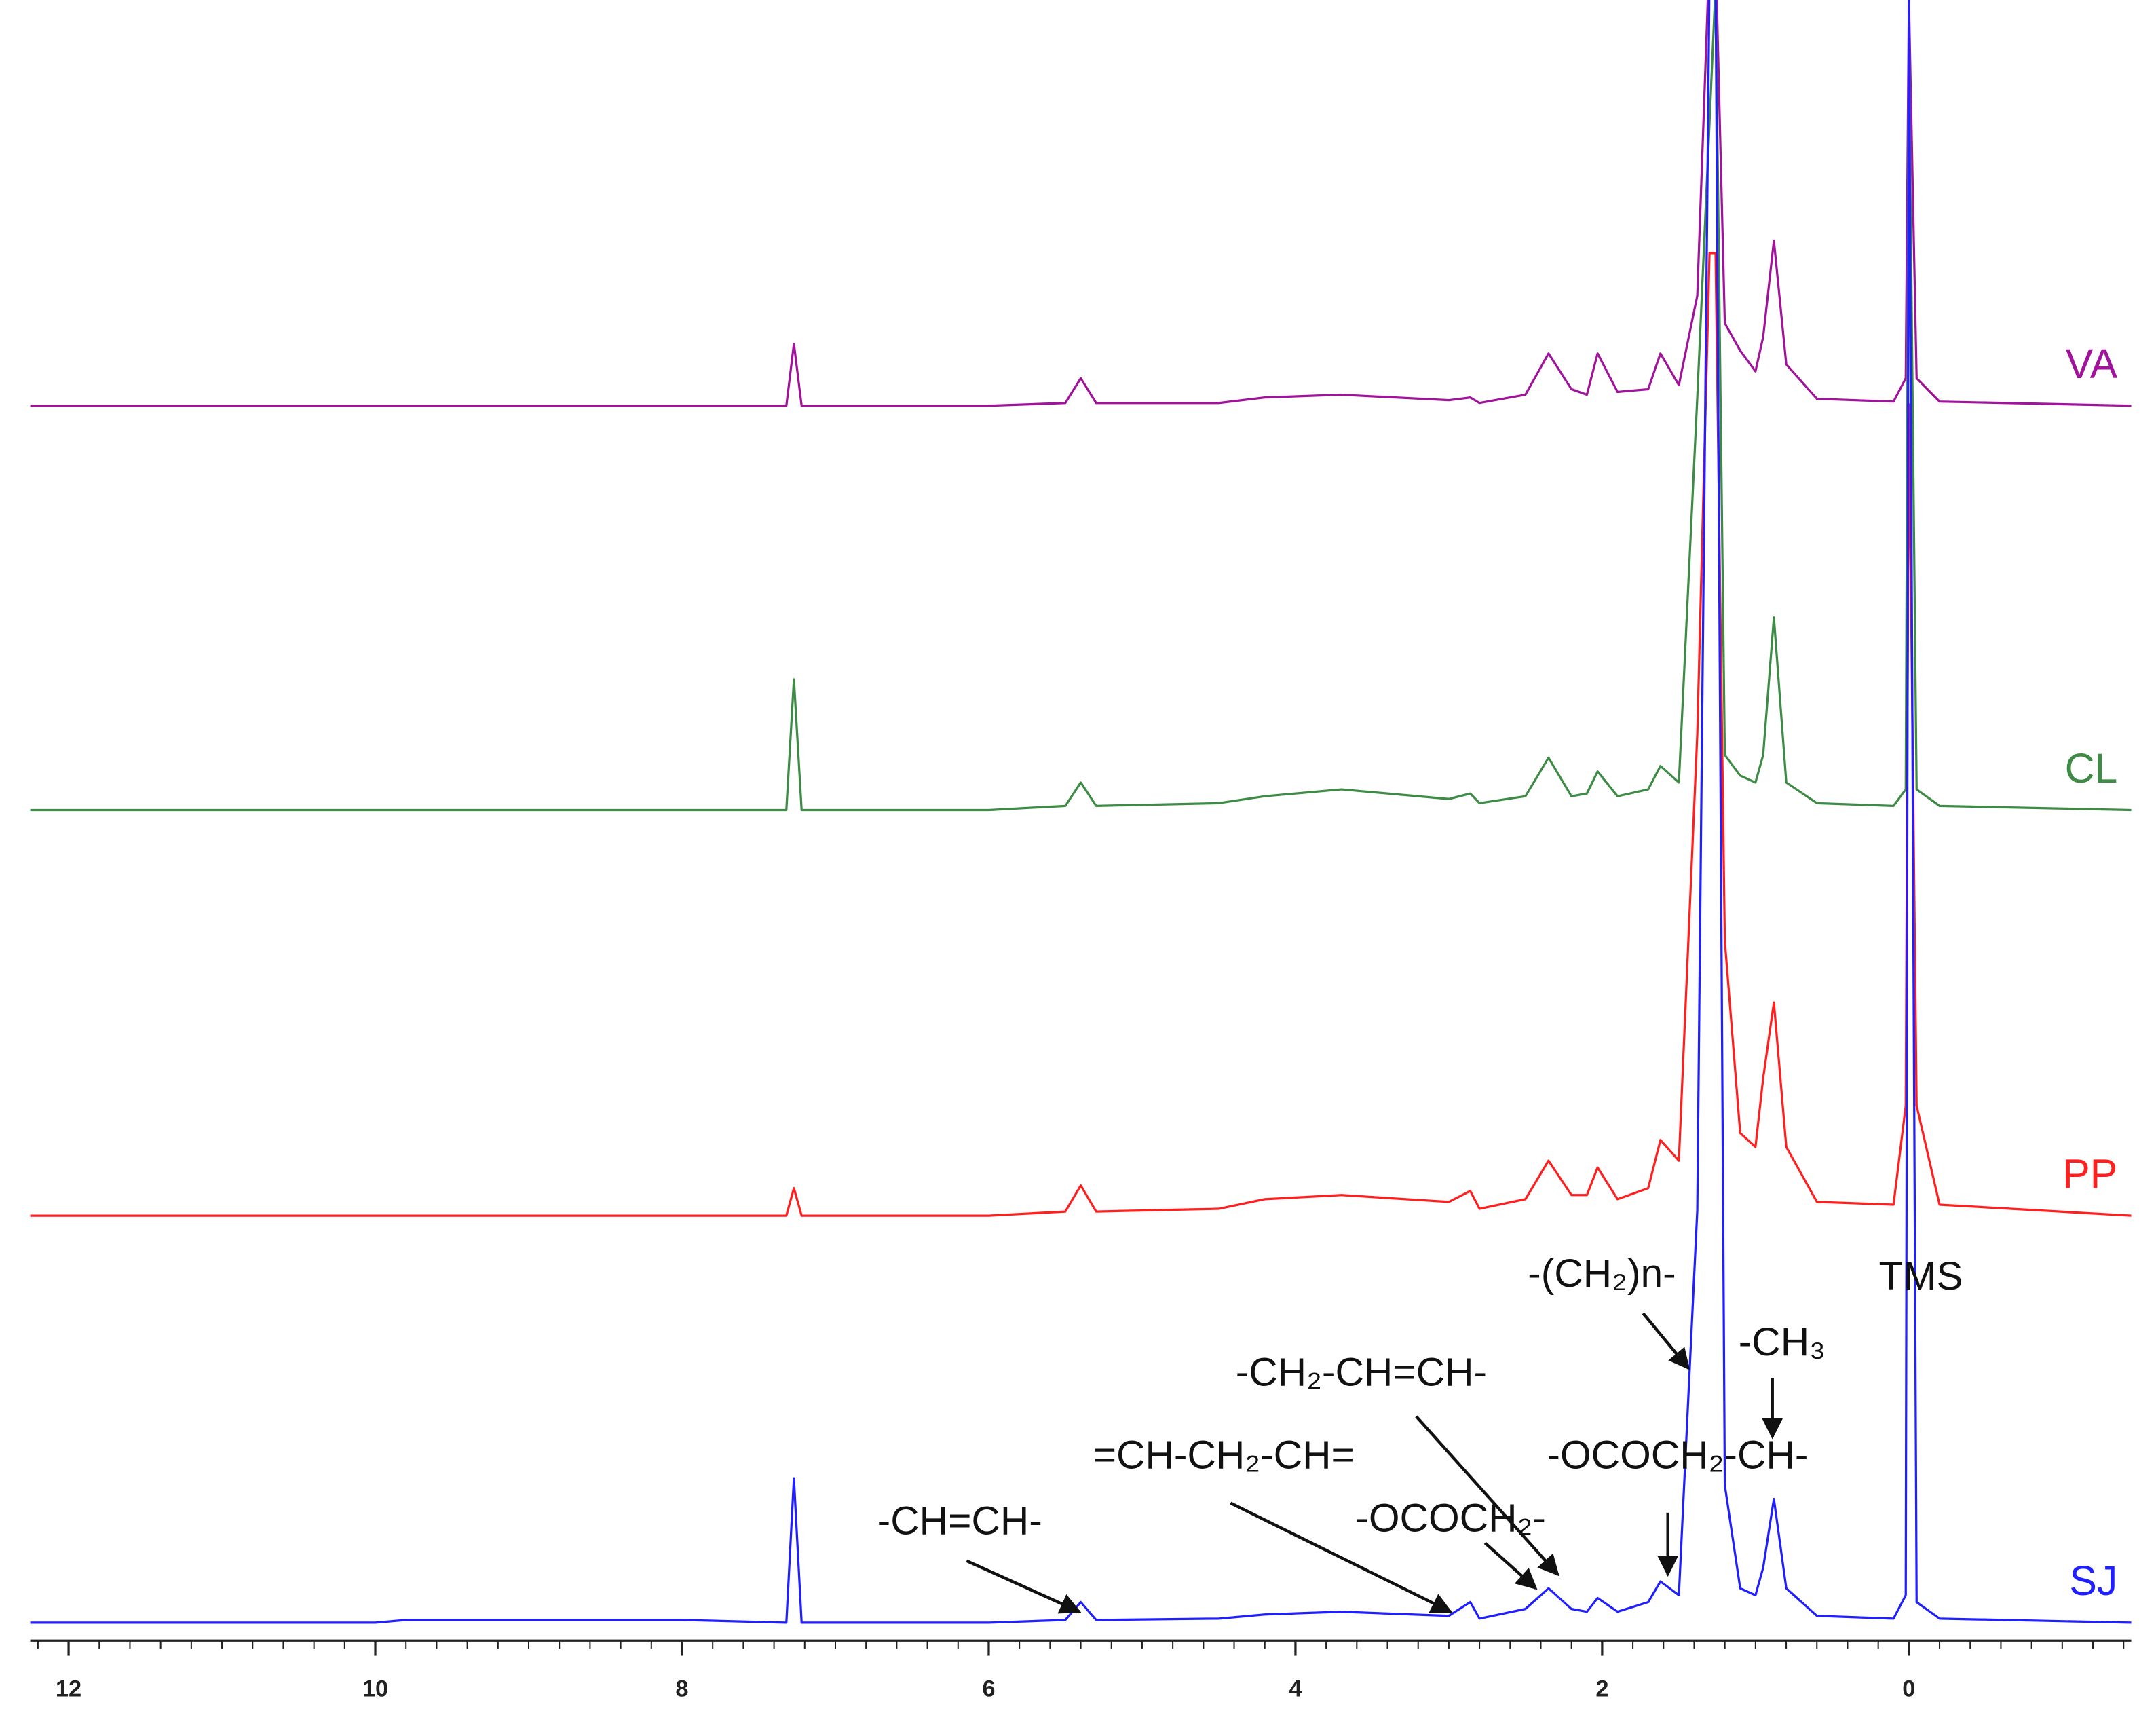  What do you see at coordinates (1602, 1274) in the screenshot?
I see `annotation: -(CH₂)n-` at bounding box center [1602, 1274].